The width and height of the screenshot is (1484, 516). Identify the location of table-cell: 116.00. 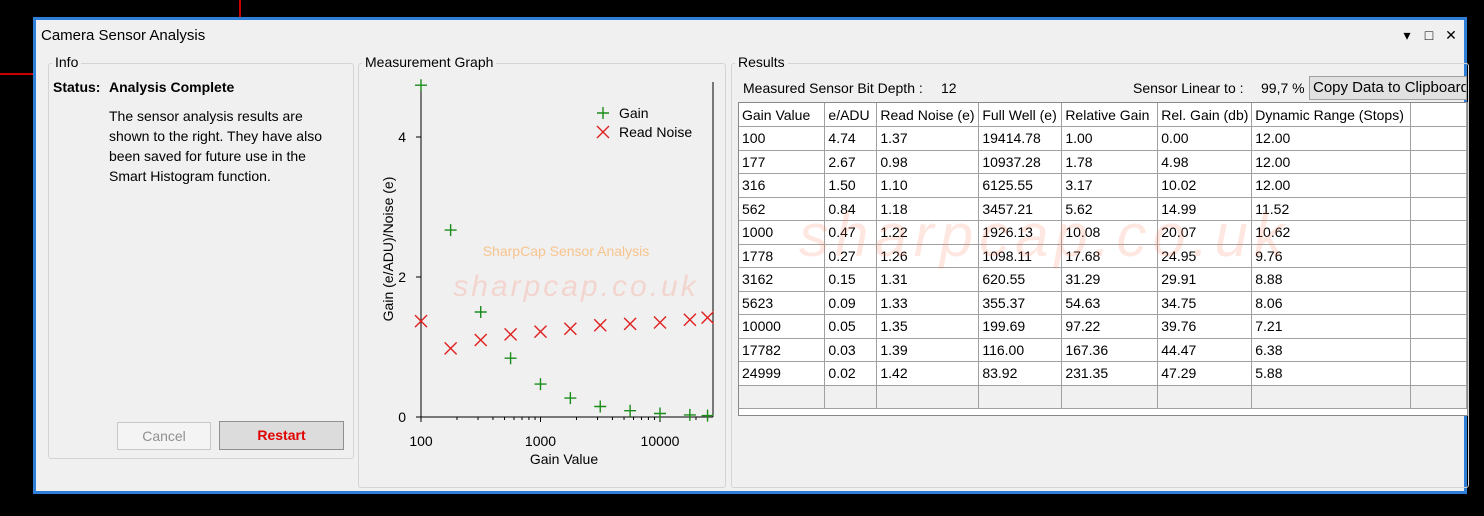
(1020, 350).